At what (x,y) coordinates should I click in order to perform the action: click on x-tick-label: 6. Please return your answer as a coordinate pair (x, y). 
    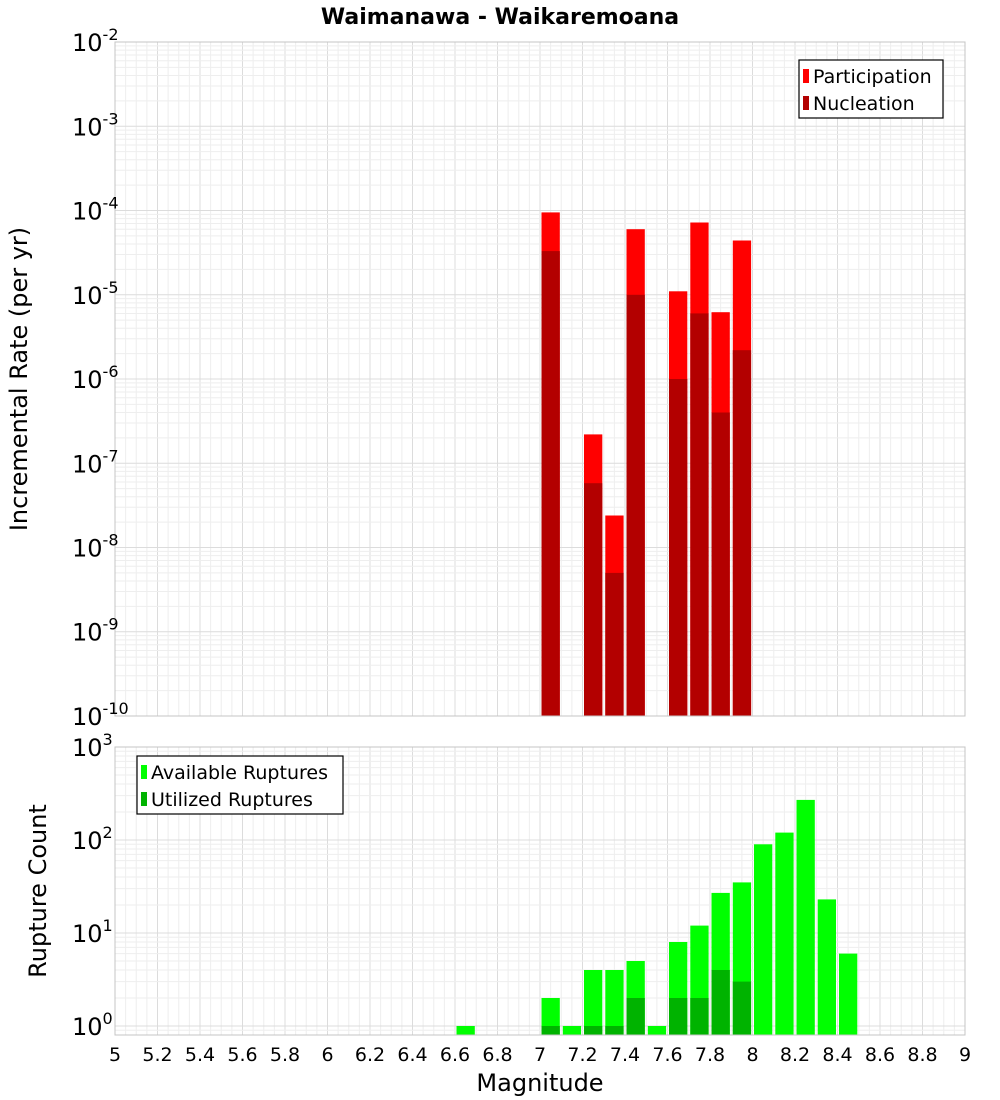
    Looking at the image, I should click on (327, 1055).